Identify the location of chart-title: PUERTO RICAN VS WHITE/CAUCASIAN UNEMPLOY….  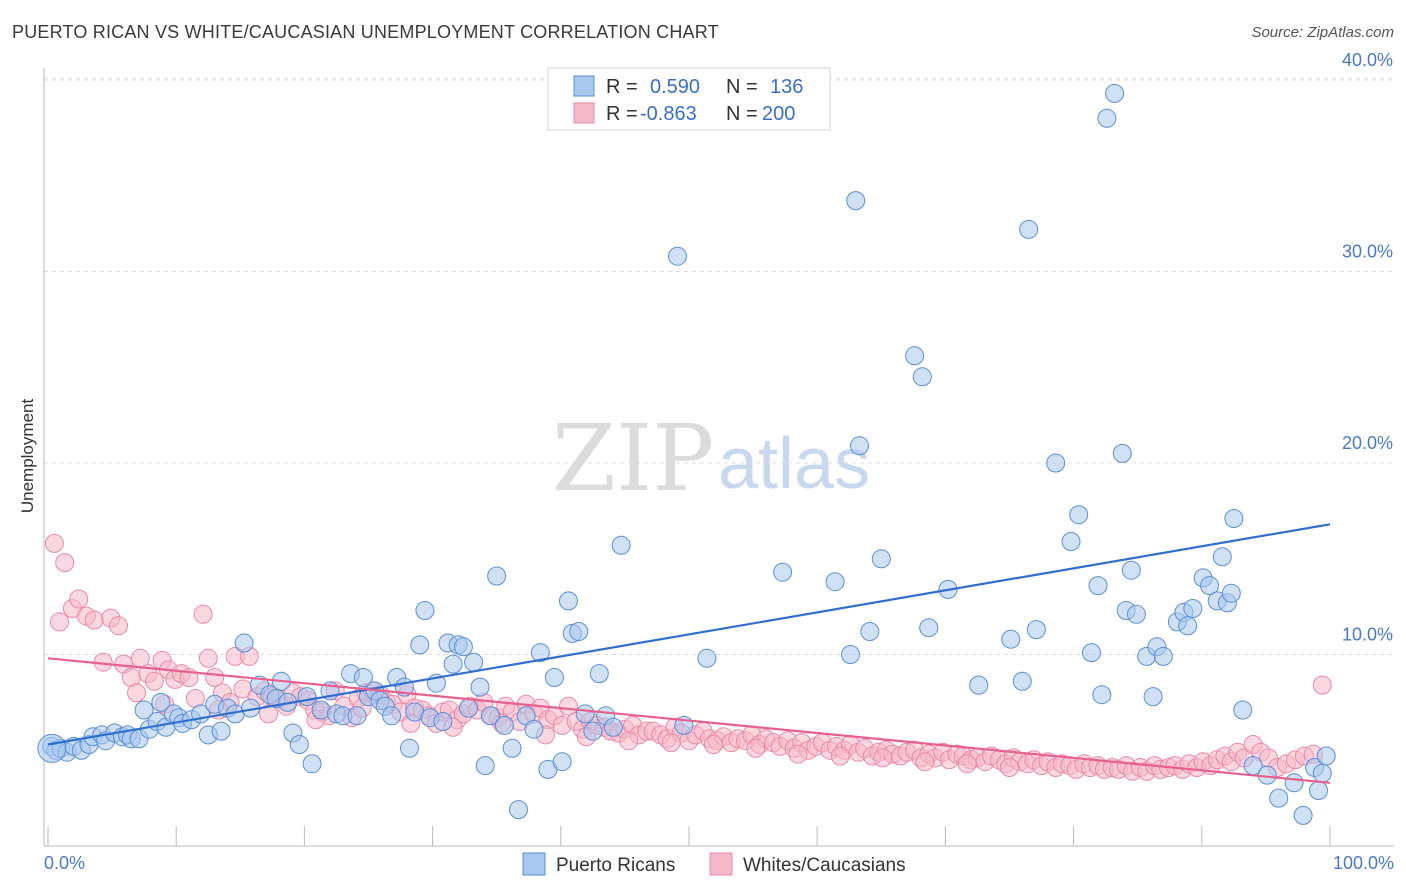
(365, 32).